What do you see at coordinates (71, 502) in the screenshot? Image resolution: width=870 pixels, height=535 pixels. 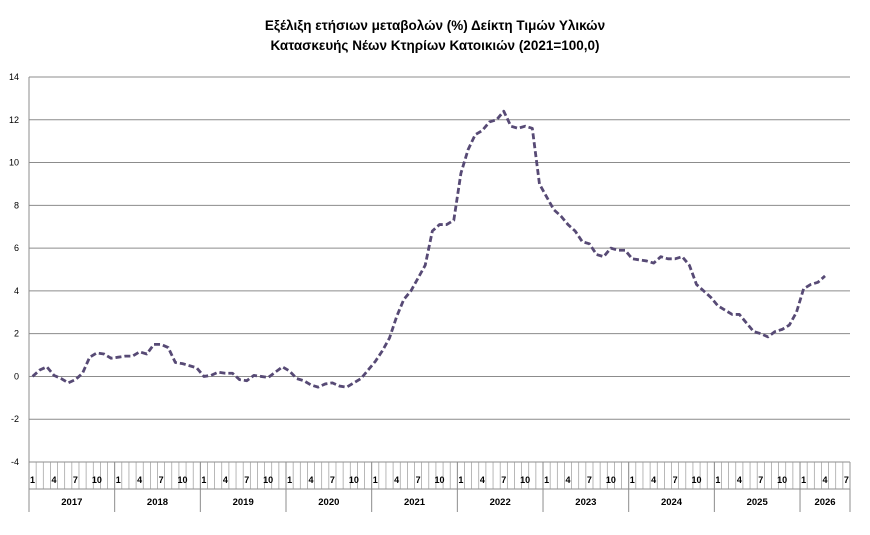 I see `year-label: 2017` at bounding box center [71, 502].